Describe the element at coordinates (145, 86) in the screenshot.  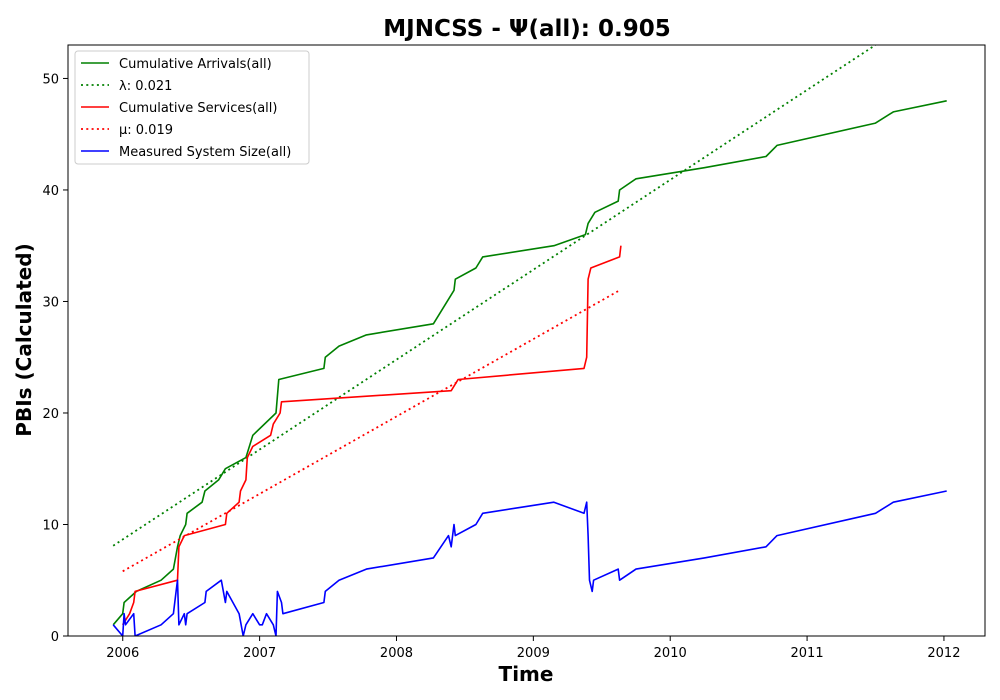
I see `legend-label-2: λ: 0.021` at that location.